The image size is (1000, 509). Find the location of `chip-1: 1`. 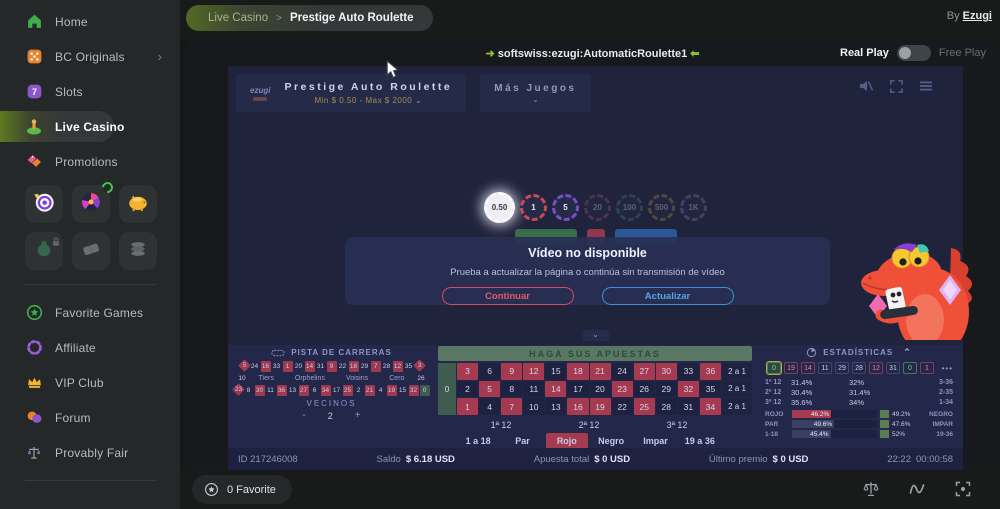

chip-1: 1 is located at coordinates (533, 207).